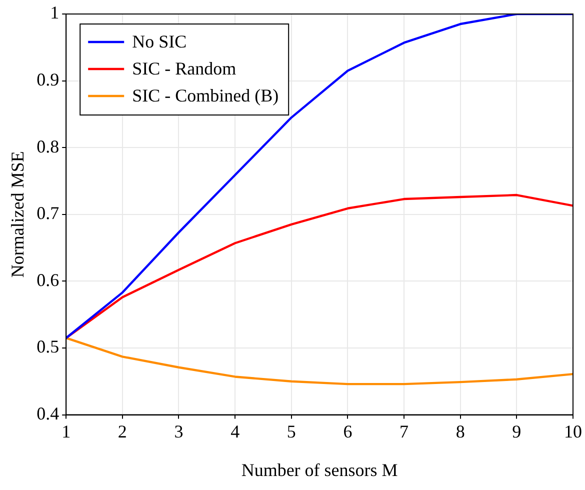  Describe the element at coordinates (179, 431) in the screenshot. I see `x-tick-label: 3` at that location.